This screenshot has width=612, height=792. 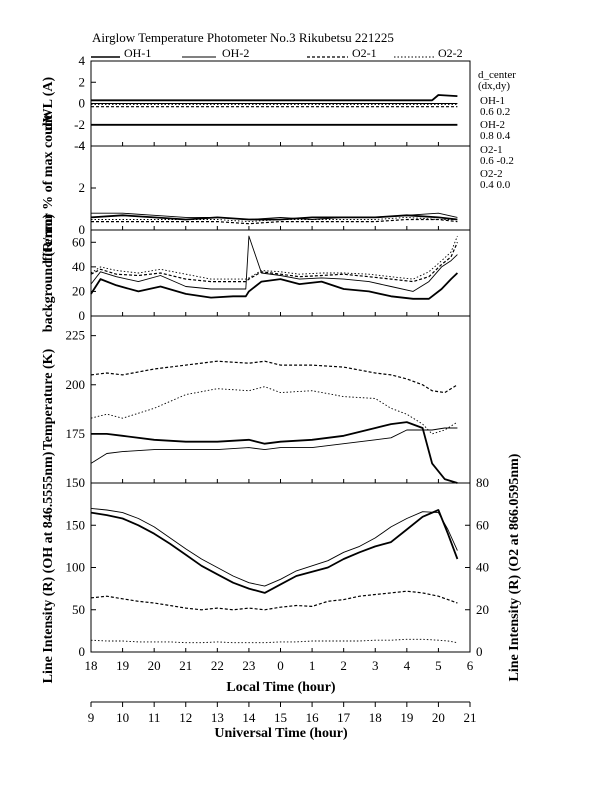 What do you see at coordinates (248, 665) in the screenshot?
I see `x-tick-label-local-5: 23` at bounding box center [248, 665].